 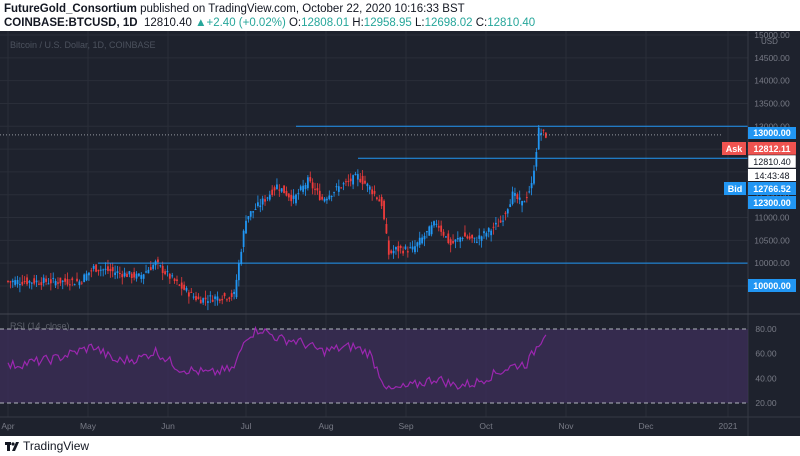 What do you see at coordinates (772, 103) in the screenshot?
I see `price-tick-label: 13500.00` at bounding box center [772, 103].